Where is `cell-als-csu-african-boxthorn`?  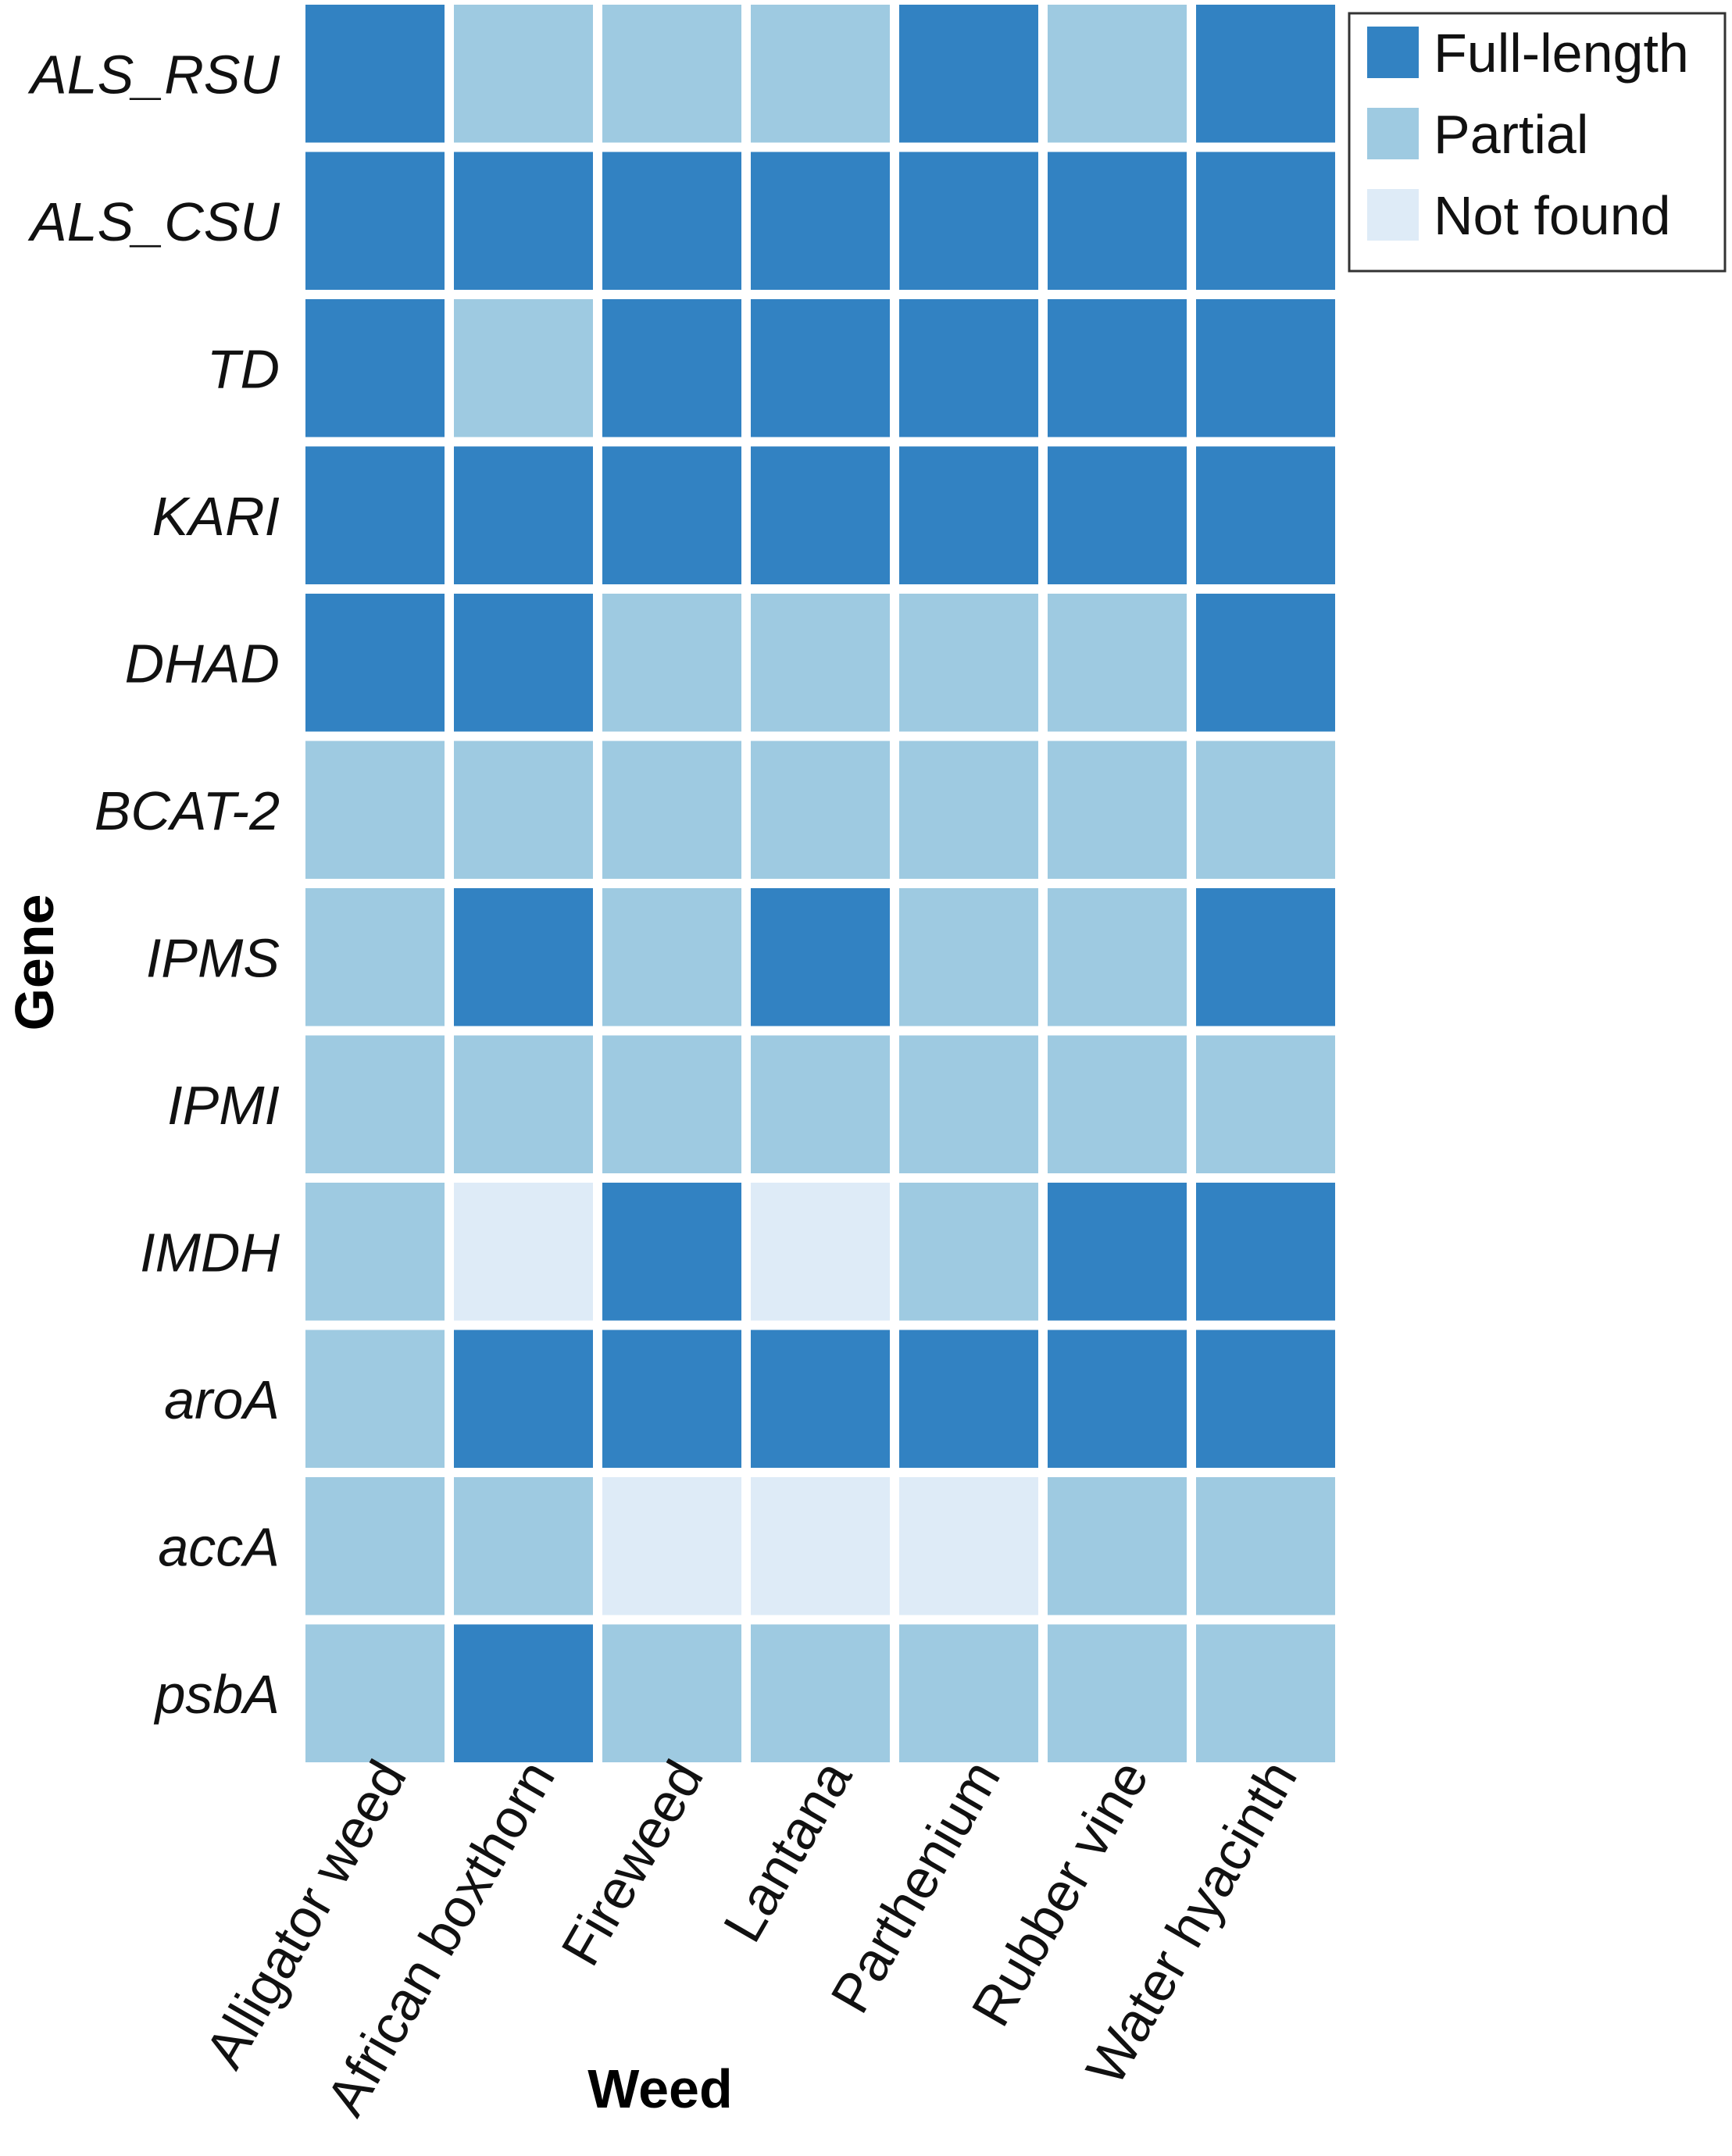 cell-als-csu-african-boxthorn is located at coordinates (523, 221).